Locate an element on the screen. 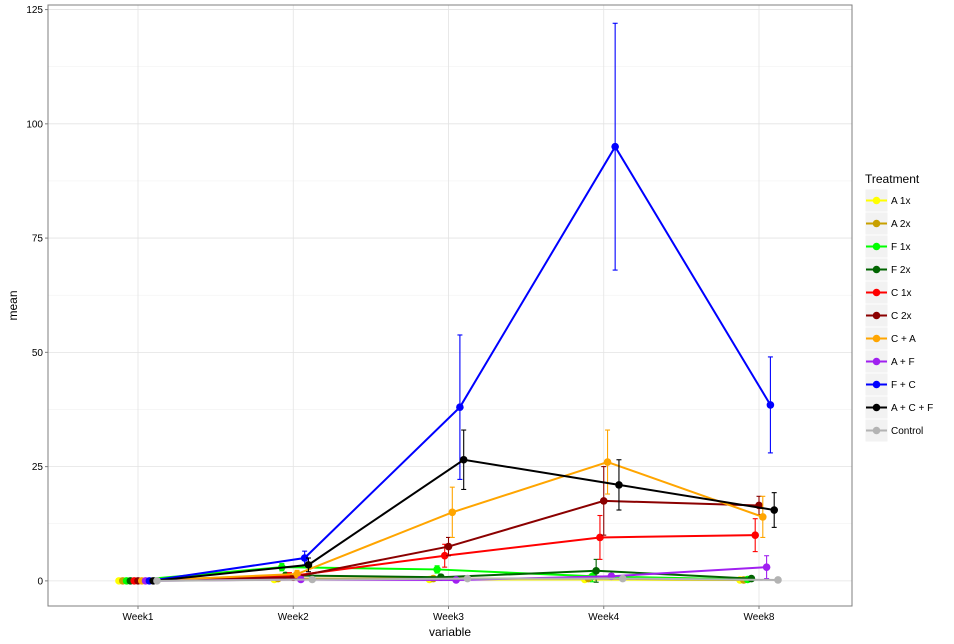  legend-item: F 1x is located at coordinates (887, 246).